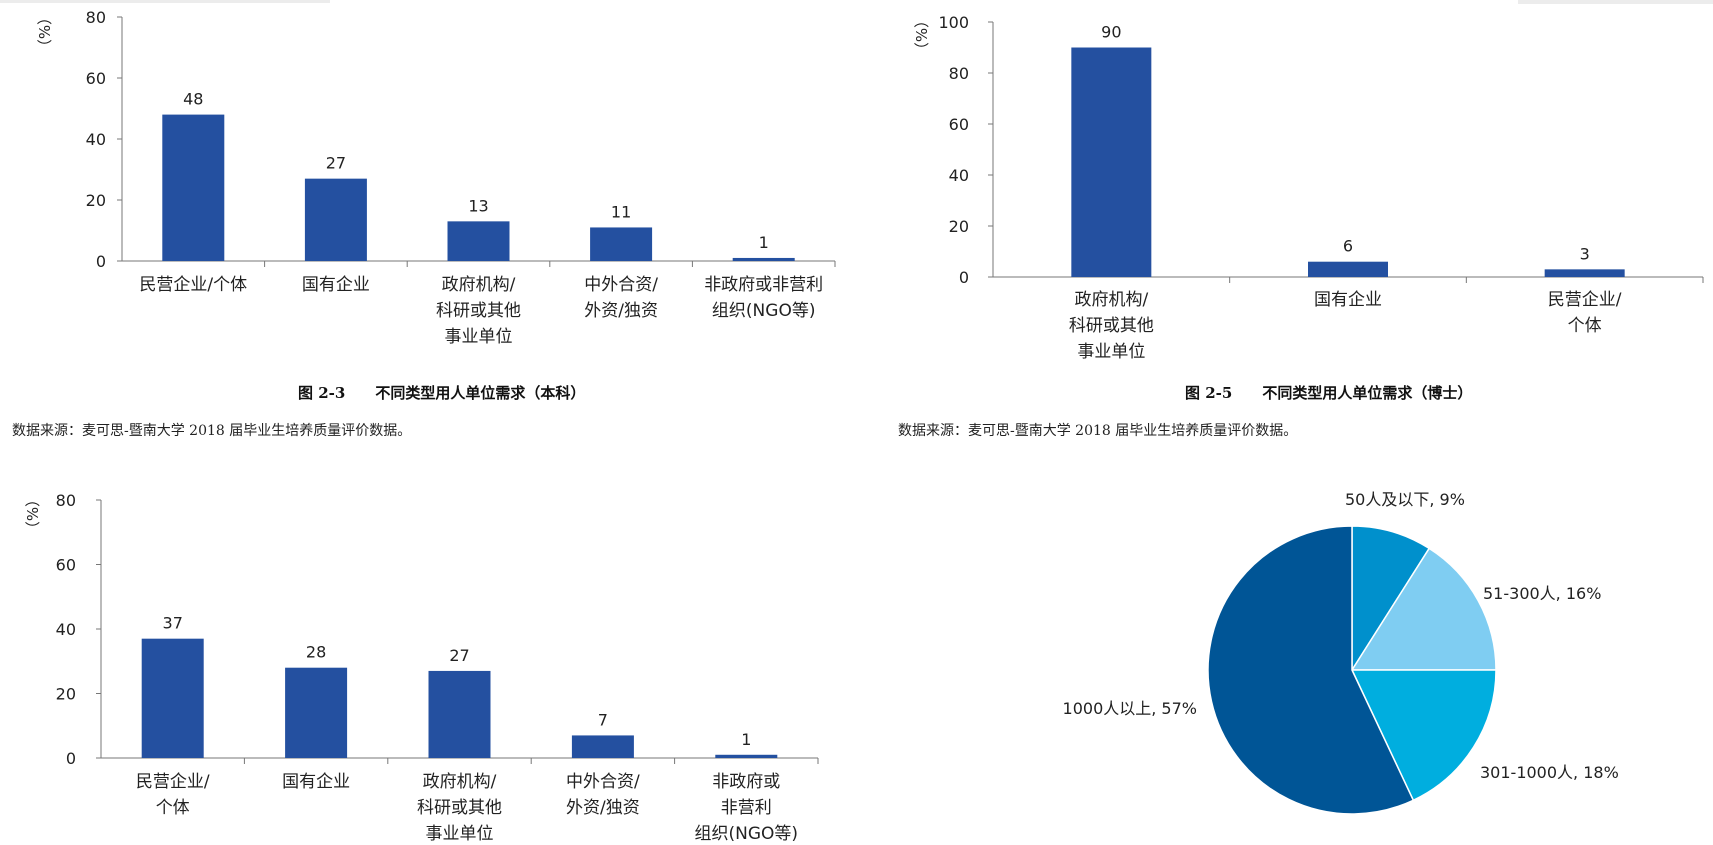 Image resolution: width=1713 pixels, height=845 pixels. Describe the element at coordinates (1348, 300) in the screenshot. I see `chart2-category-label: 国有企业` at that location.